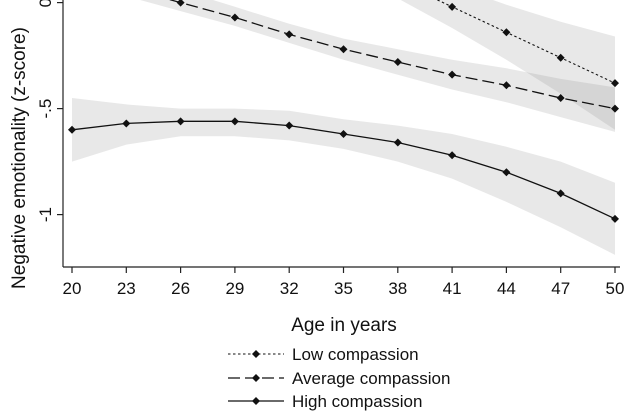 Image resolution: width=628 pixels, height=411 pixels. What do you see at coordinates (397, 288) in the screenshot?
I see `x-tick-label: 38` at bounding box center [397, 288].